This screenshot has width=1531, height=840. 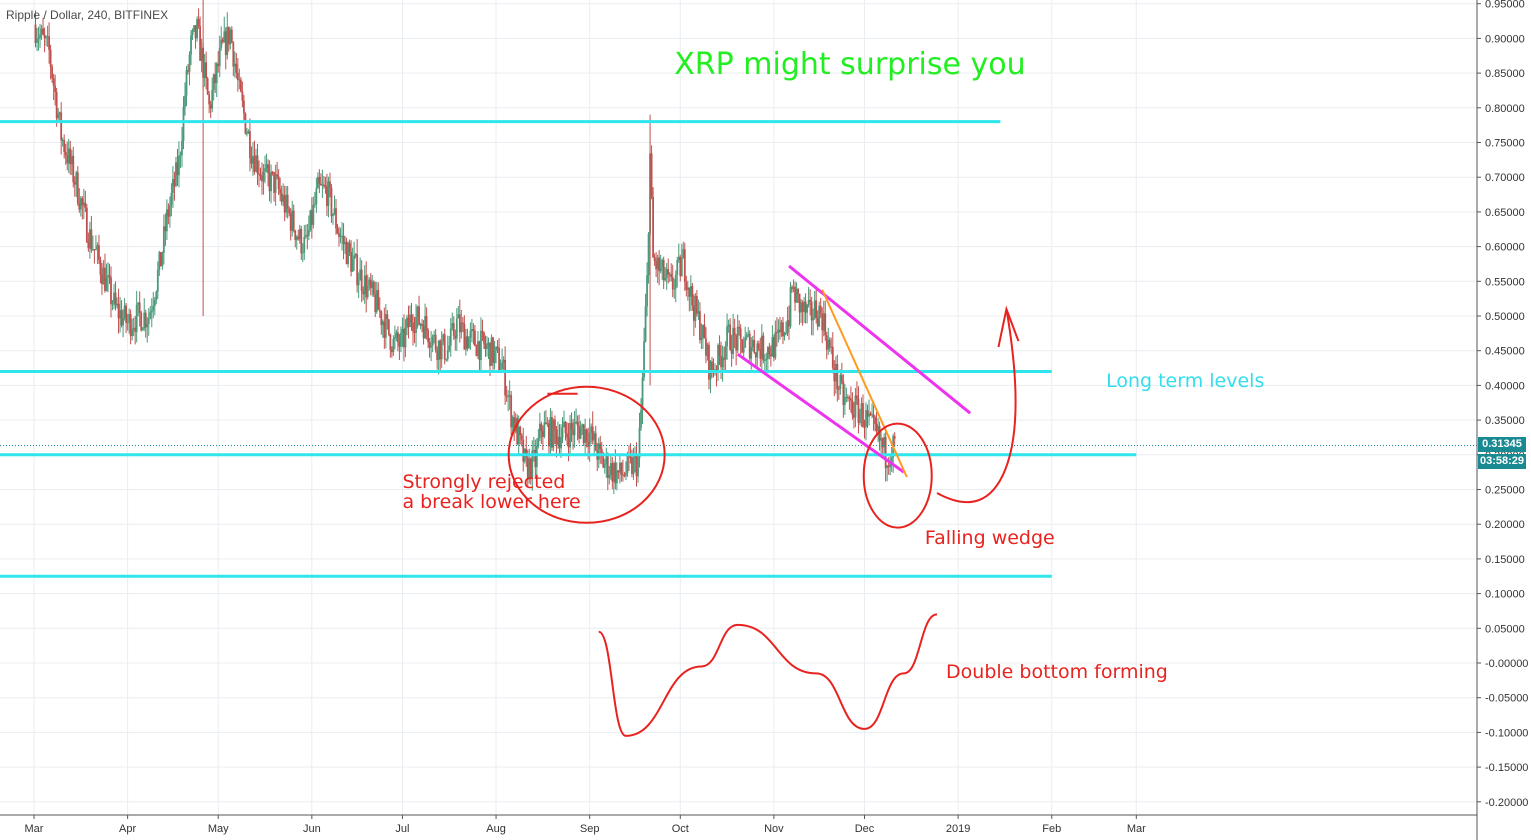 What do you see at coordinates (738, 824) in the screenshot?
I see `time-axis: Mar Apr May Jun Jul Aug Sep Oct Nov Dec 2019 Feb Mar` at bounding box center [738, 824].